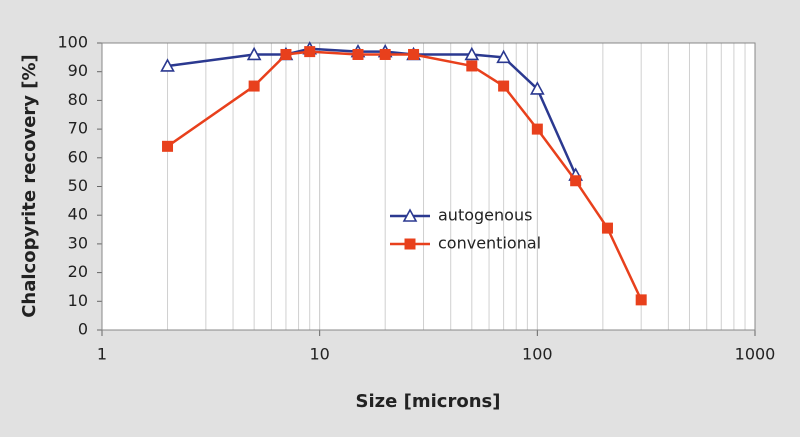 This screenshot has height=437, width=800. Describe the element at coordinates (72, 42) in the screenshot. I see `y-tick-label: 100` at that location.